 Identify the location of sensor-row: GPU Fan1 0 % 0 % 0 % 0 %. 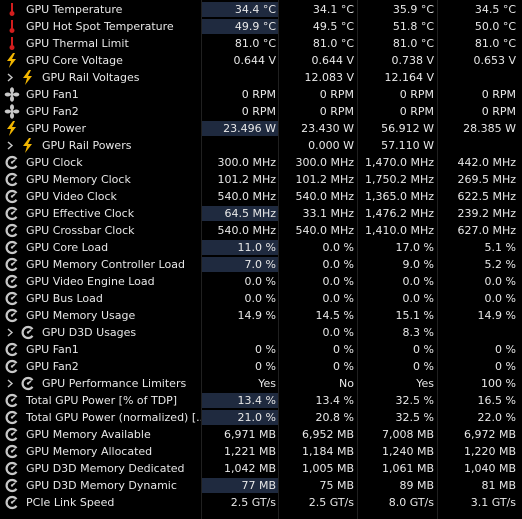
(261, 349).